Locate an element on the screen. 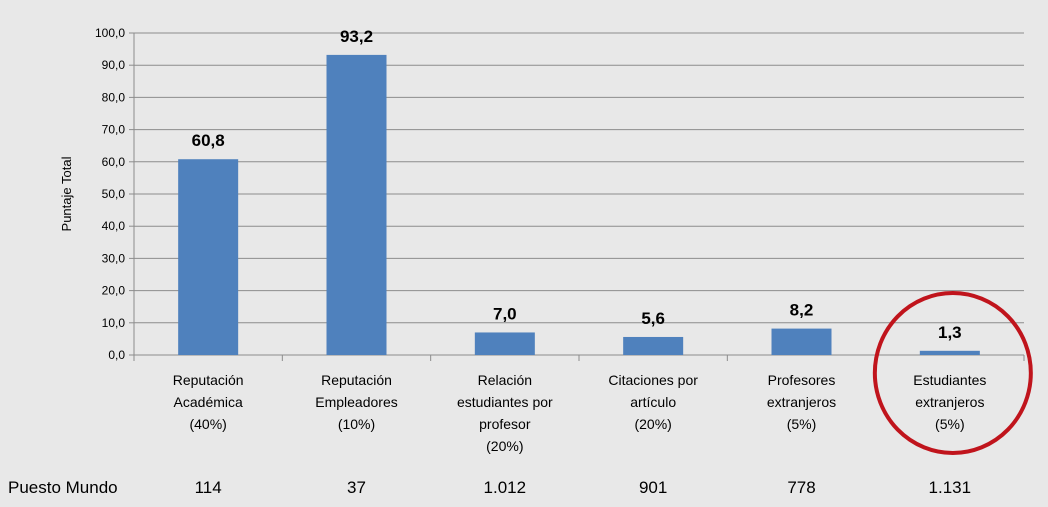 The width and height of the screenshot is (1048, 507). x-category-label: Relación is located at coordinates (505, 380).